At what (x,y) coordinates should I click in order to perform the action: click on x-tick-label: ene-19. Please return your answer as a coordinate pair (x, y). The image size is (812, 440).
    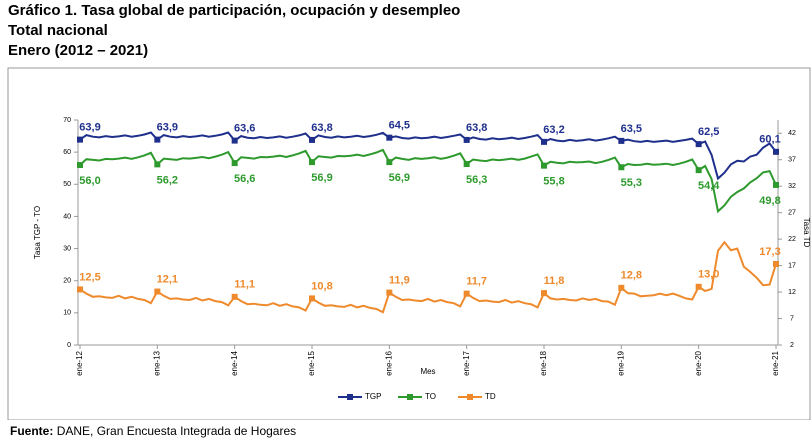
    Looking at the image, I should click on (620, 362).